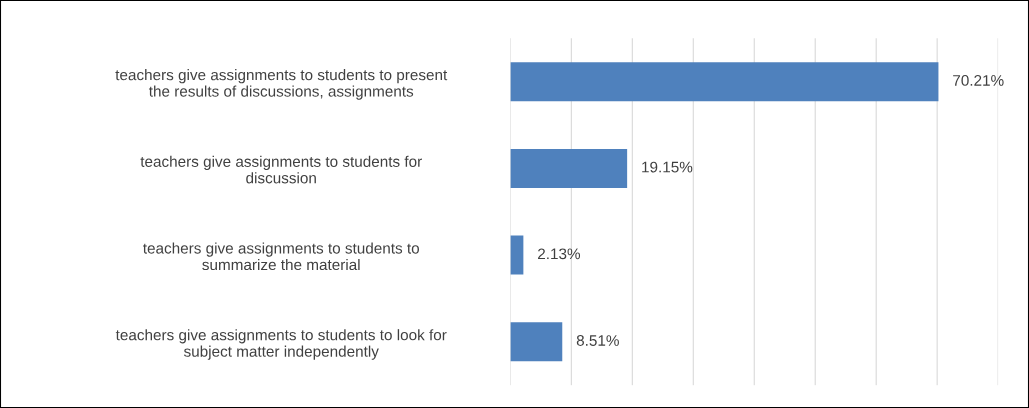  What do you see at coordinates (559, 254) in the screenshot?
I see `data-label: 2.13%` at bounding box center [559, 254].